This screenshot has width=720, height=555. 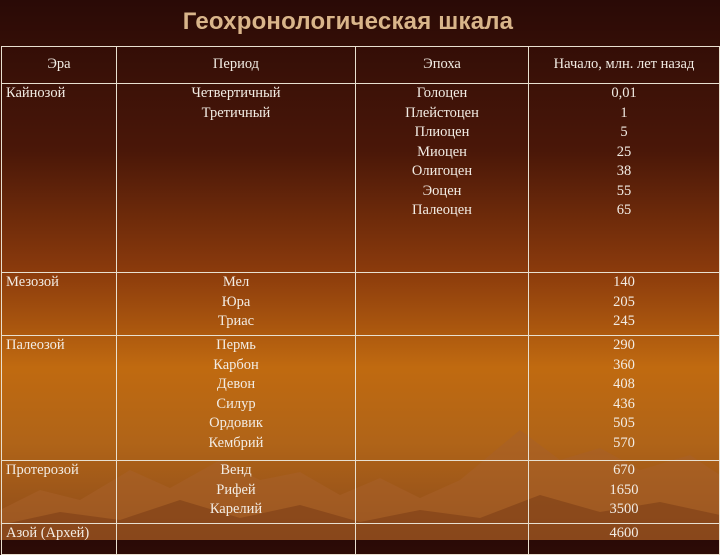 What do you see at coordinates (236, 65) in the screenshot?
I see `header-period: Период` at bounding box center [236, 65].